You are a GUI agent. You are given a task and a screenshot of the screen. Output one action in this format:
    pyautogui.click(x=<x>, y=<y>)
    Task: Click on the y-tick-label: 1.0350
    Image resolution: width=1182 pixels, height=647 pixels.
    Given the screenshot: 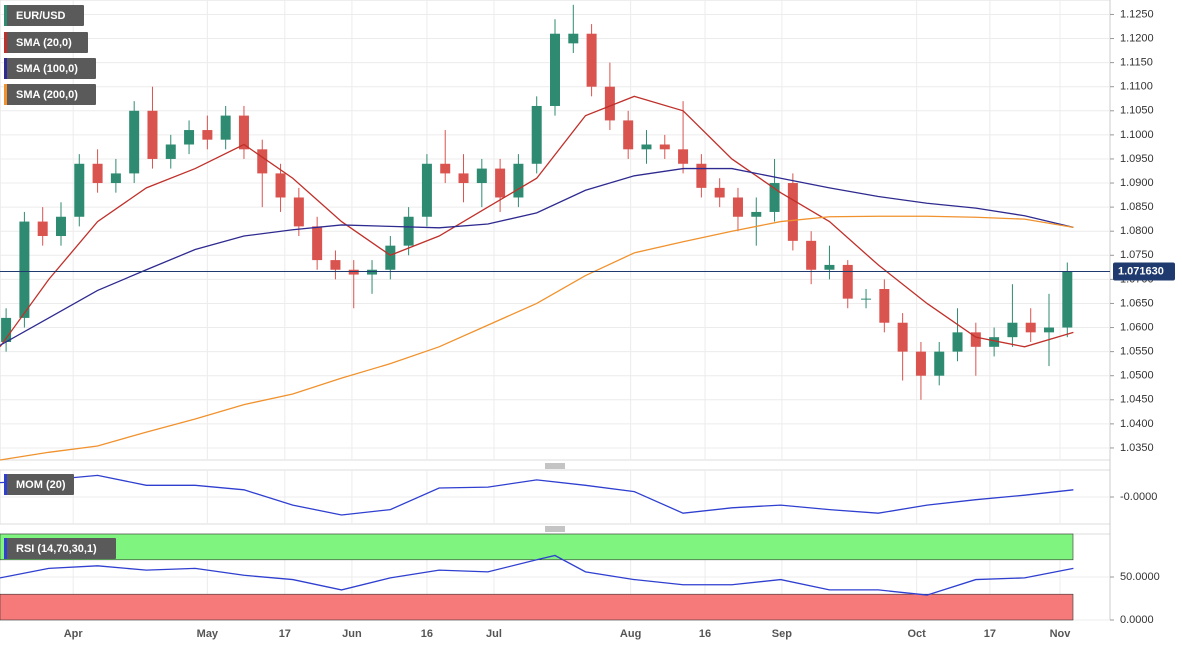 What is the action you would take?
    pyautogui.click(x=1137, y=448)
    